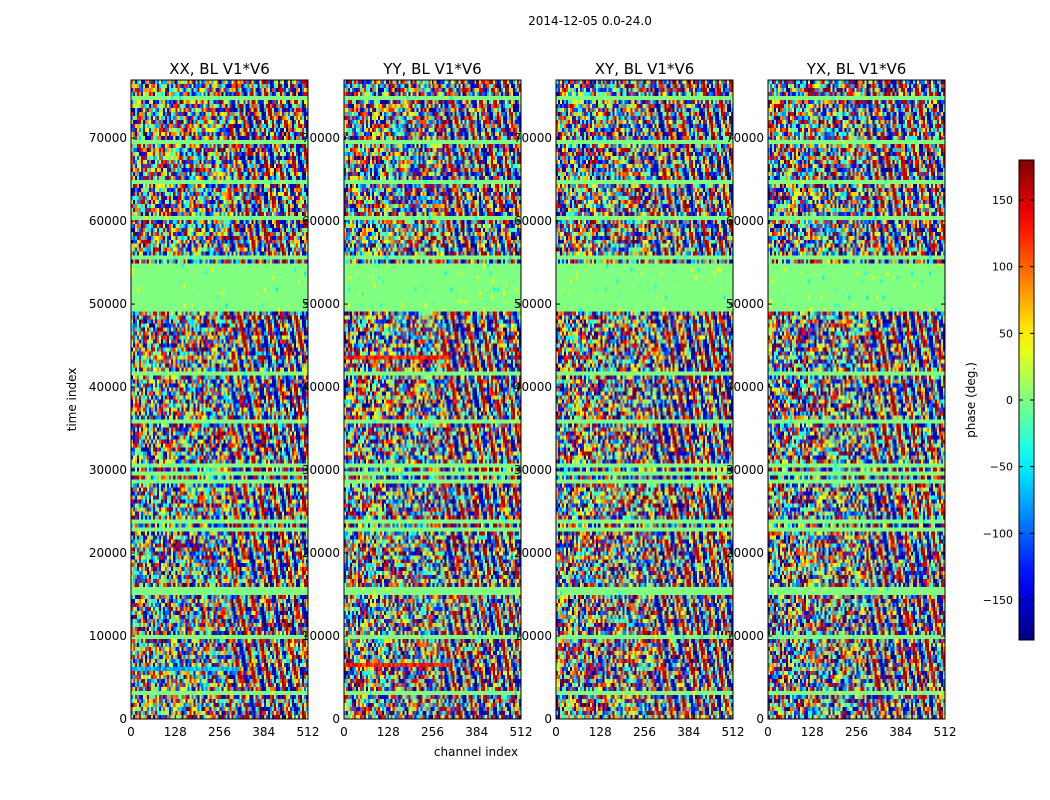 The image size is (1050, 800). I want to click on colorbar-tick-label: −100, so click(998, 533).